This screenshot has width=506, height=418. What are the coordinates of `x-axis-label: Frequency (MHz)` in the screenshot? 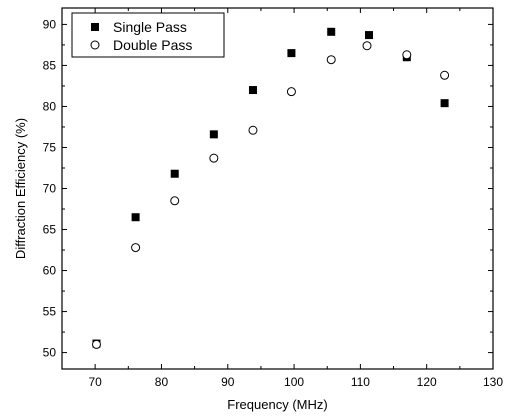 It's located at (277, 404).